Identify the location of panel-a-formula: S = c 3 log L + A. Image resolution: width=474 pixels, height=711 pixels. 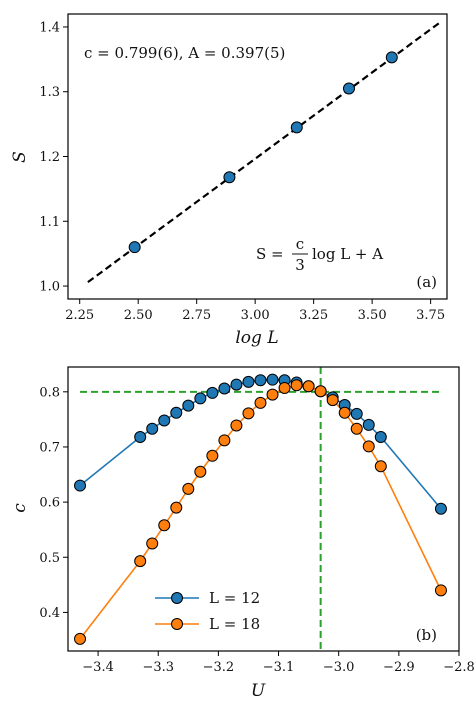
(319, 254).